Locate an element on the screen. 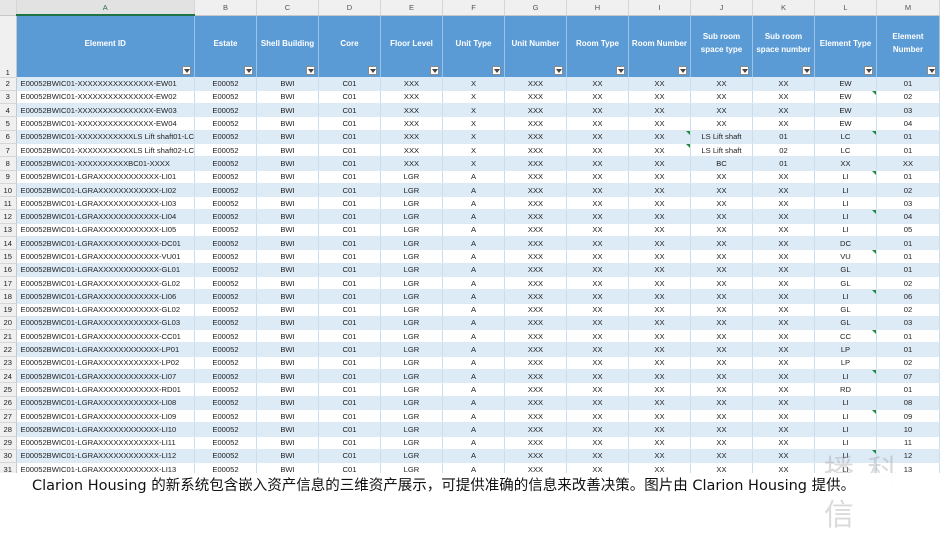  row-number: 21 is located at coordinates (8, 336).